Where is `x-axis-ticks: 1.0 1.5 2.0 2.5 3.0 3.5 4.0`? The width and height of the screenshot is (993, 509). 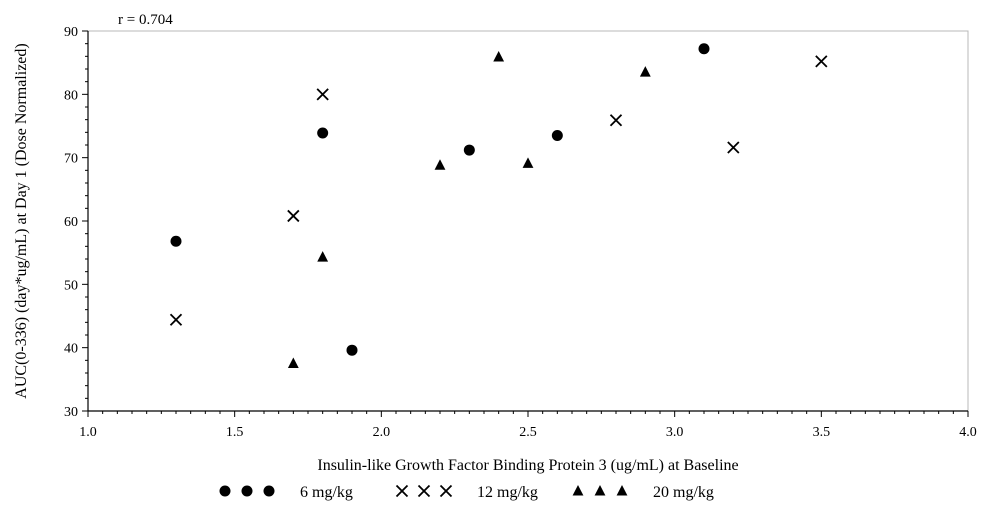 x-axis-ticks: 1.0 1.5 2.0 2.5 3.0 3.5 4.0 is located at coordinates (528, 425).